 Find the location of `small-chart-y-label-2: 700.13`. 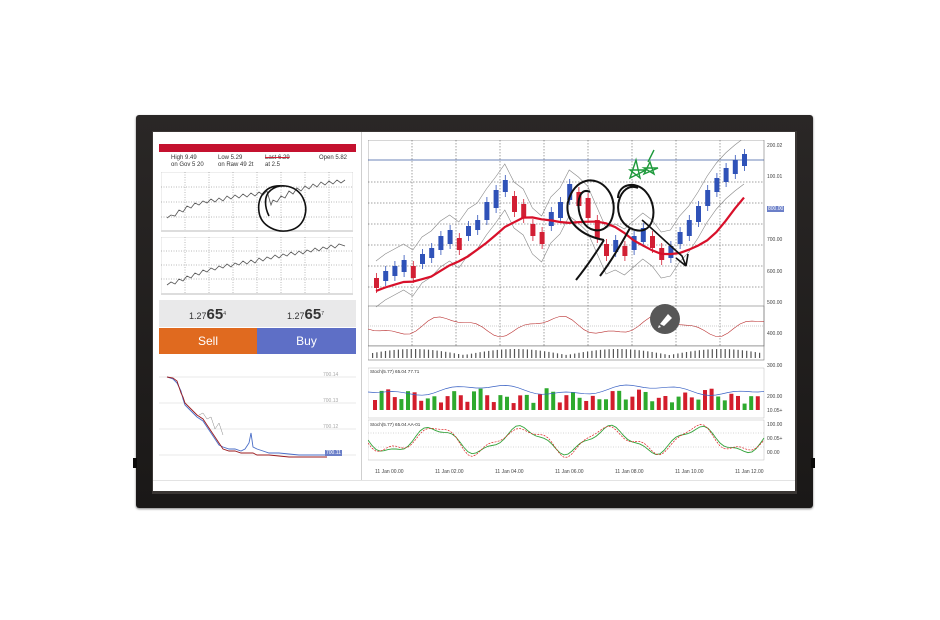

small-chart-y-label-2: 700.13 is located at coordinates (331, 401).